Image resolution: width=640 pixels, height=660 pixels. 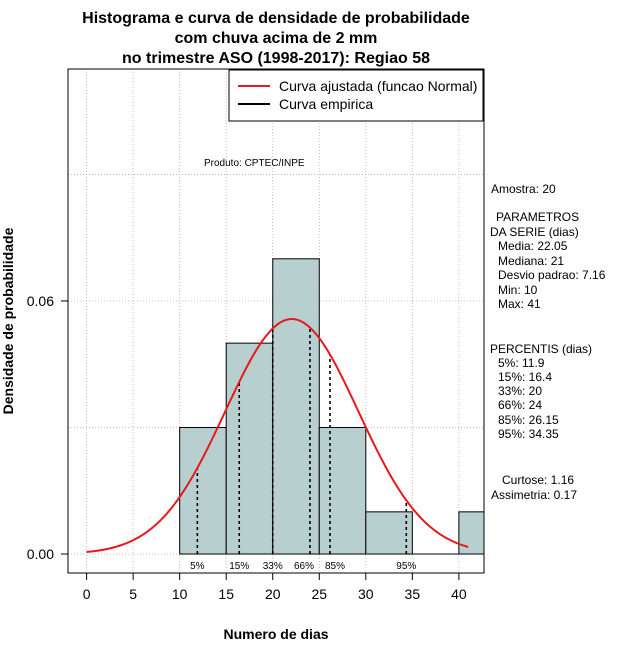 I want to click on percentile-5: 5%: 11.9, so click(x=521, y=363).